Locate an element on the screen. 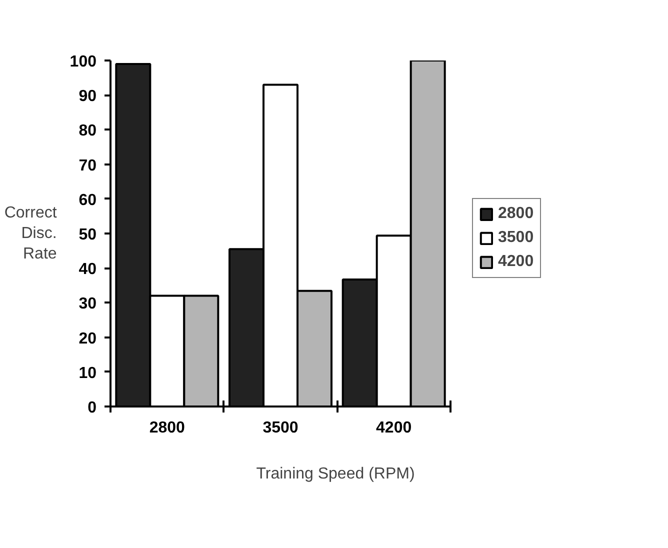  legend-label: 2800 is located at coordinates (516, 214).